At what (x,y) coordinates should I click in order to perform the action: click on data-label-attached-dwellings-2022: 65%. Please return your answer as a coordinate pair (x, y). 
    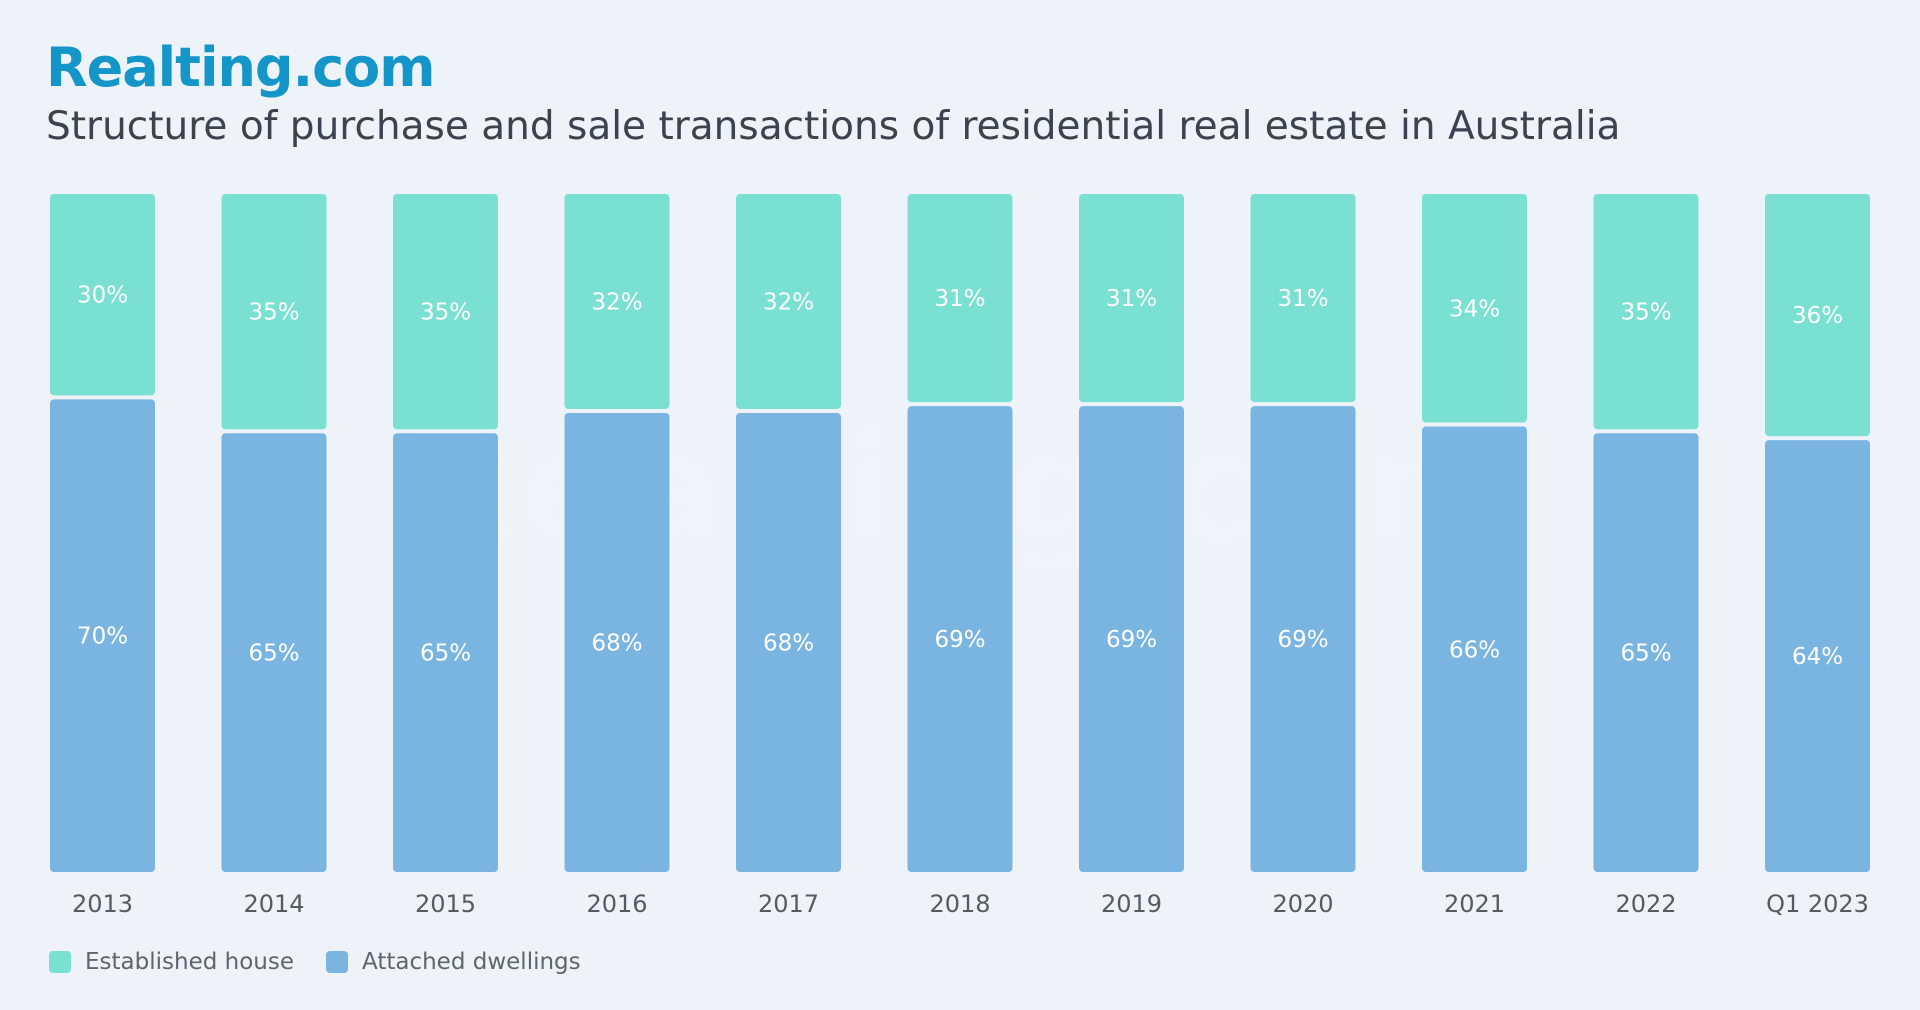
    Looking at the image, I should click on (1645, 654).